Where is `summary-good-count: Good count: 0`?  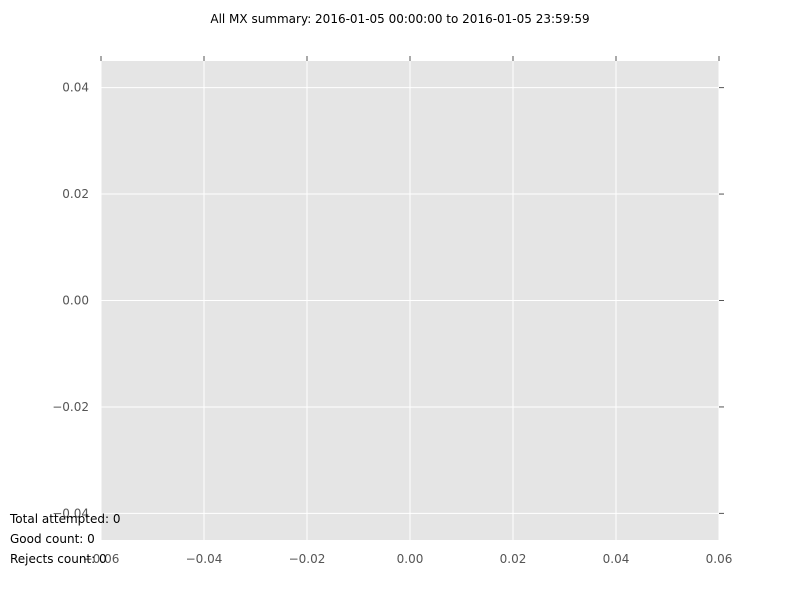 summary-good-count: Good count: 0 is located at coordinates (52, 539).